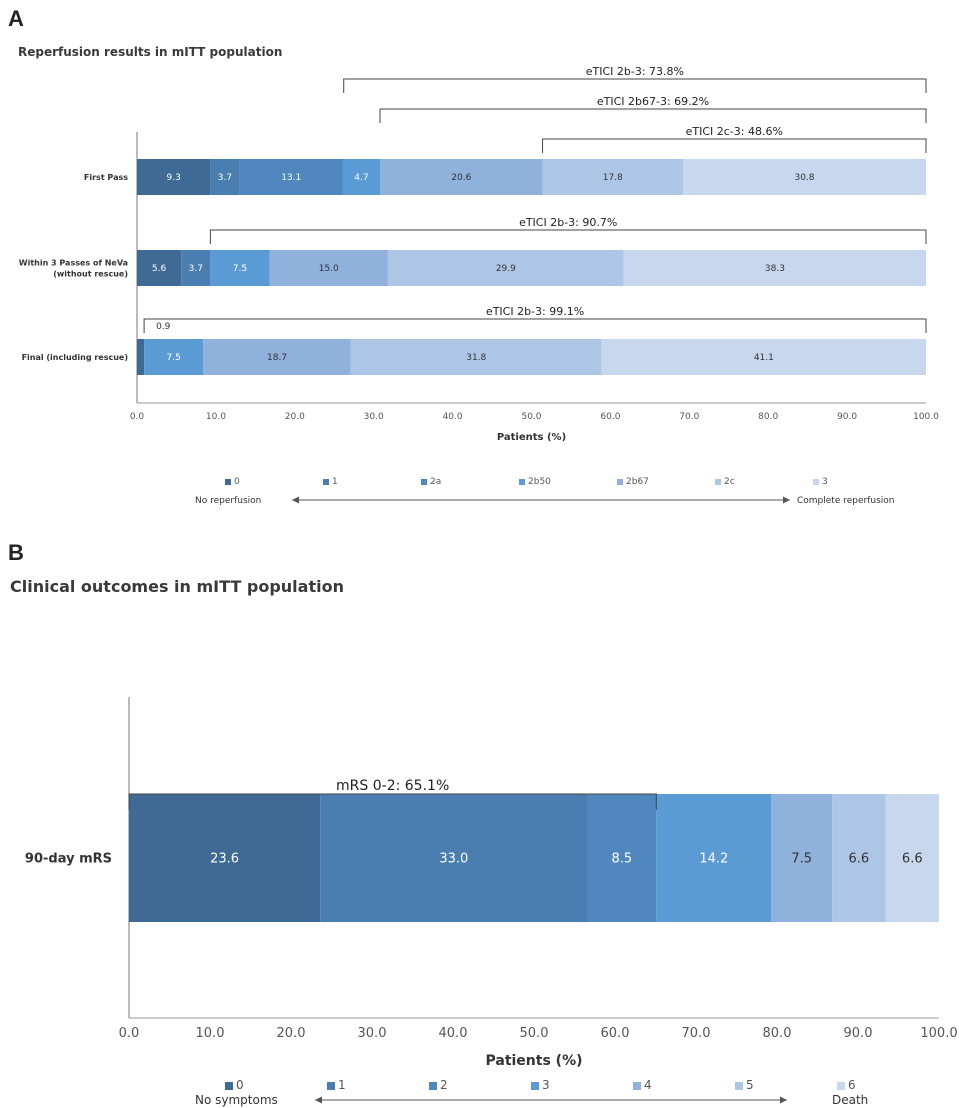 The image size is (959, 1108). I want to click on data-label: 8.5, so click(622, 859).